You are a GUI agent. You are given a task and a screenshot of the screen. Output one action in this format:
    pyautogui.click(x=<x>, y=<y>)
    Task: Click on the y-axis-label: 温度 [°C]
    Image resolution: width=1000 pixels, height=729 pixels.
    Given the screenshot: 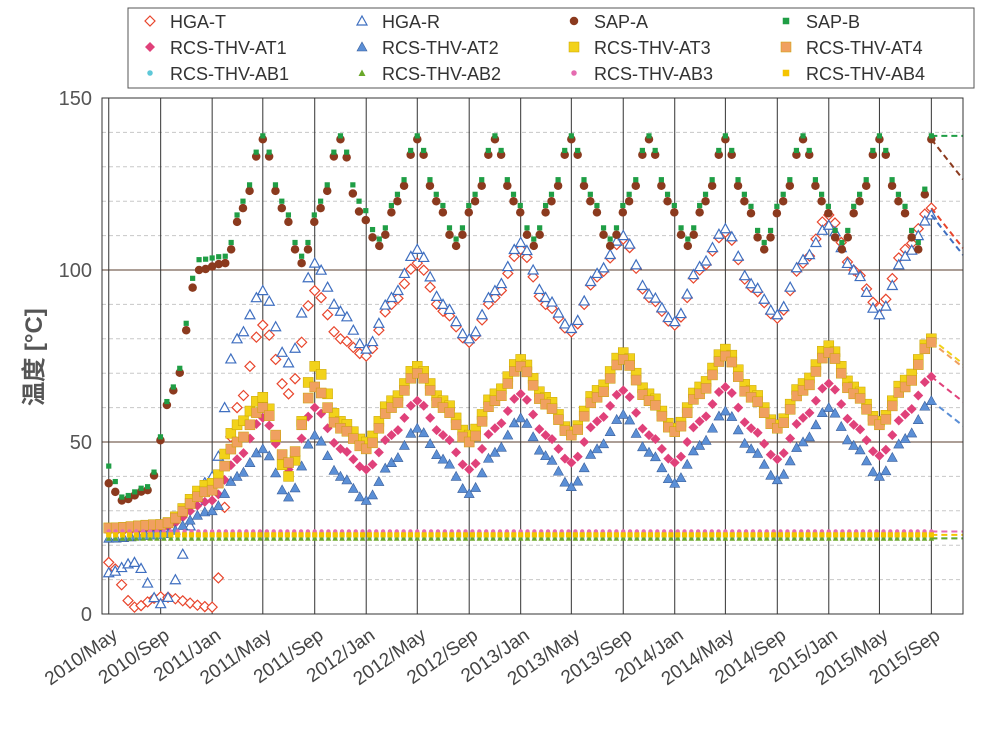 What is the action you would take?
    pyautogui.click(x=34, y=357)
    